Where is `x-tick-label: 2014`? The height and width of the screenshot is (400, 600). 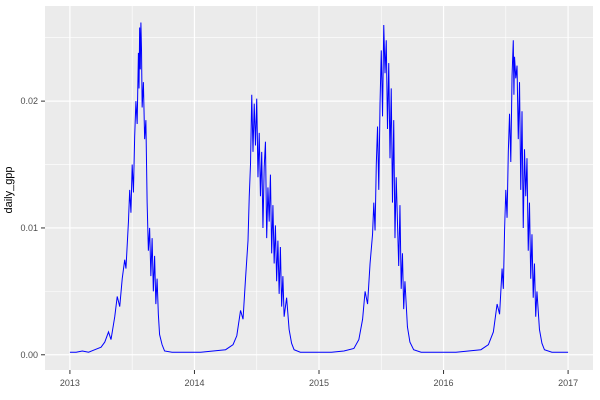
x-tick-label: 2014 is located at coordinates (194, 383).